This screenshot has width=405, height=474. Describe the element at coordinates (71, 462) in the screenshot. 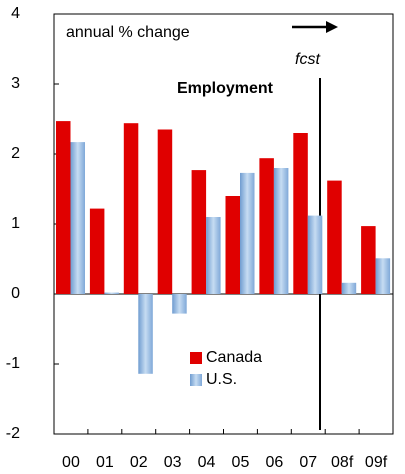

I see `x-tick-label: 00` at that location.